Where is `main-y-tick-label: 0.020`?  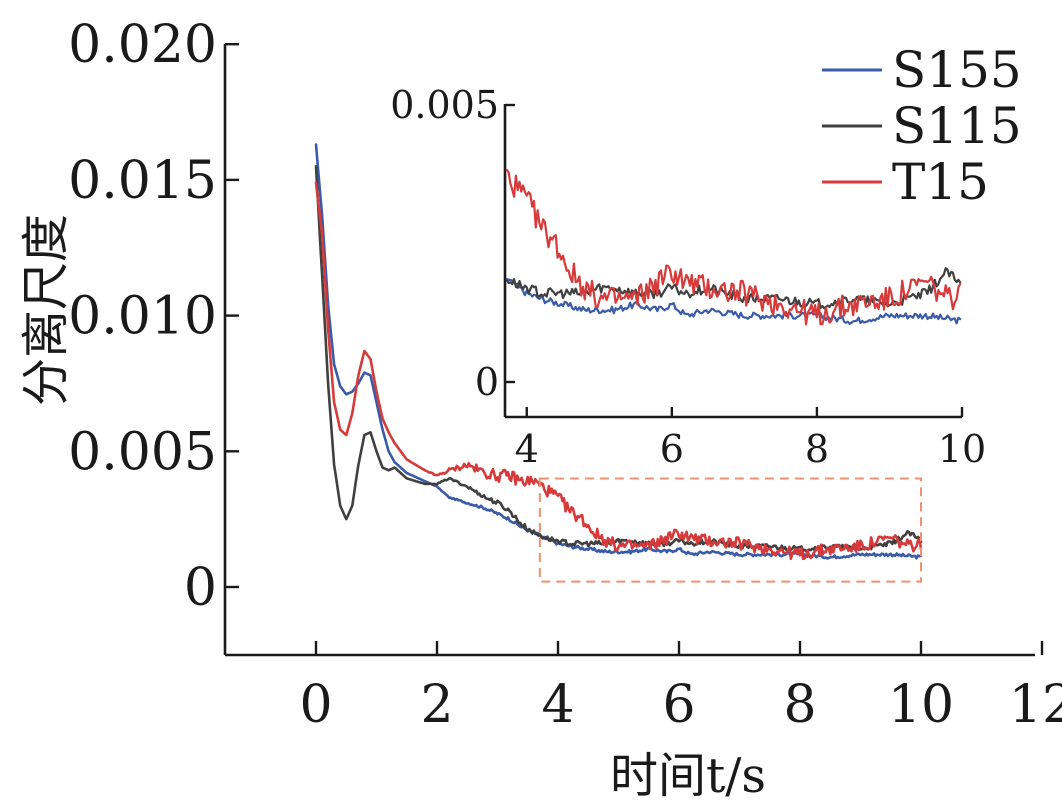
main-y-tick-label: 0.020 is located at coordinates (142, 45).